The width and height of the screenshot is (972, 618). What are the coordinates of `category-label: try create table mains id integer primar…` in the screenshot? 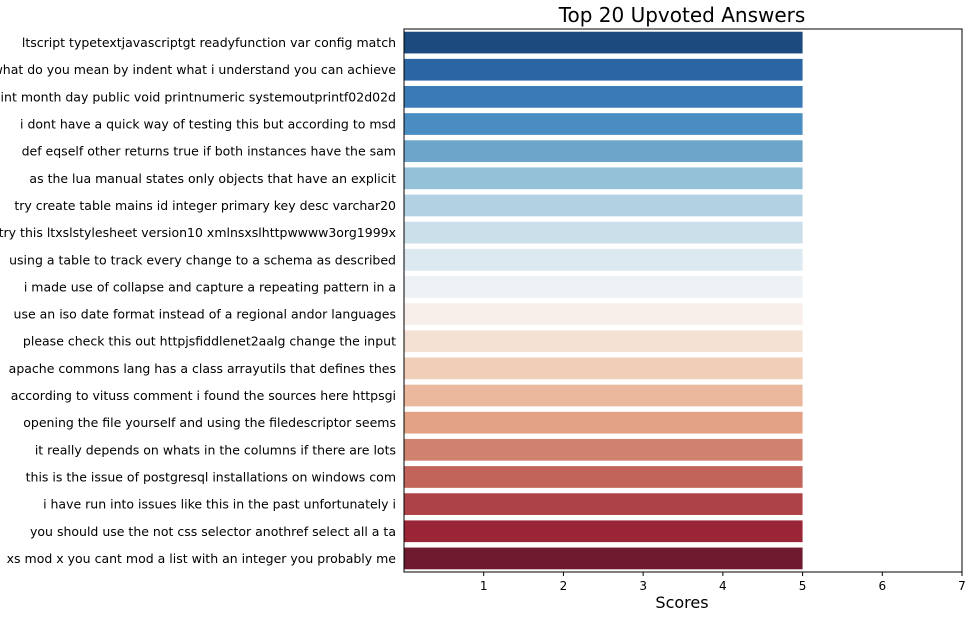 It's located at (205, 205).